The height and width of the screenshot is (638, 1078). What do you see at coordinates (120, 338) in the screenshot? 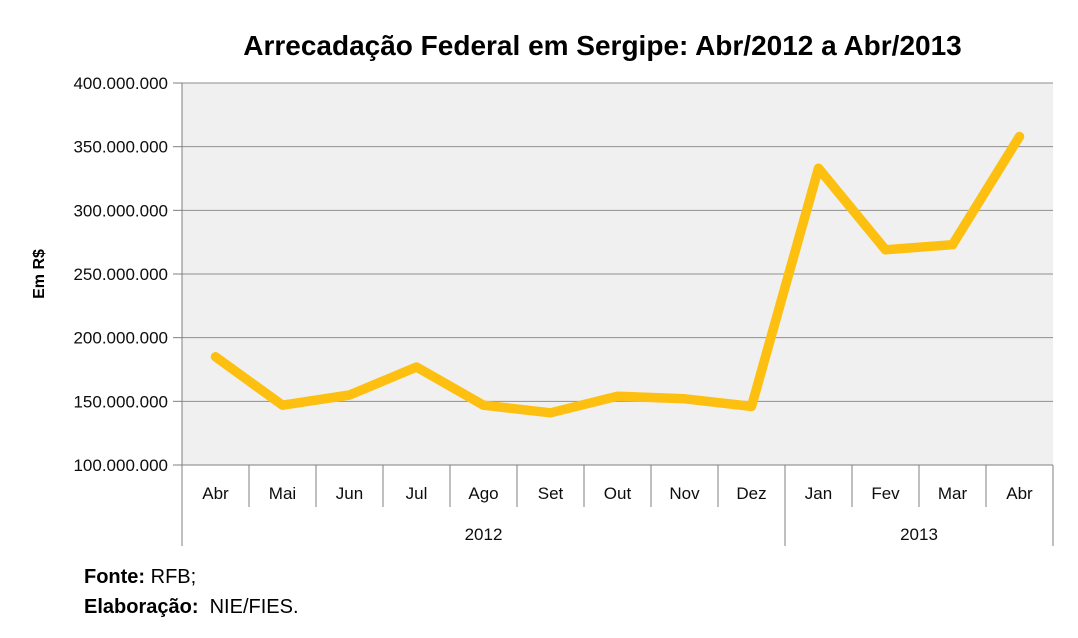
I see `y-tick-label: 200.000.000` at bounding box center [120, 338].